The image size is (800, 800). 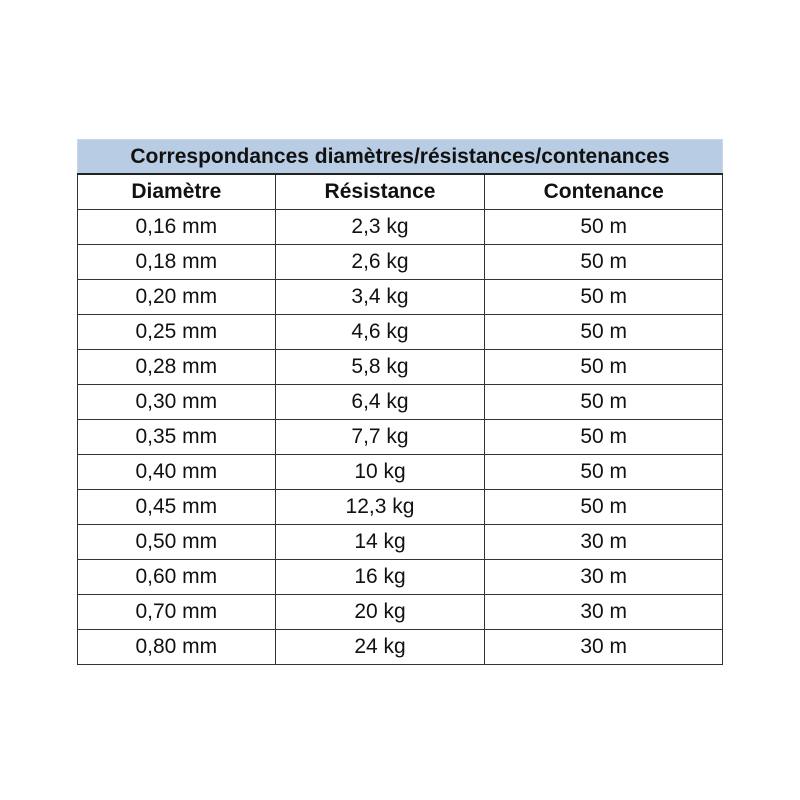 What do you see at coordinates (380, 437) in the screenshot?
I see `cell-resistance: 7,7 kg` at bounding box center [380, 437].